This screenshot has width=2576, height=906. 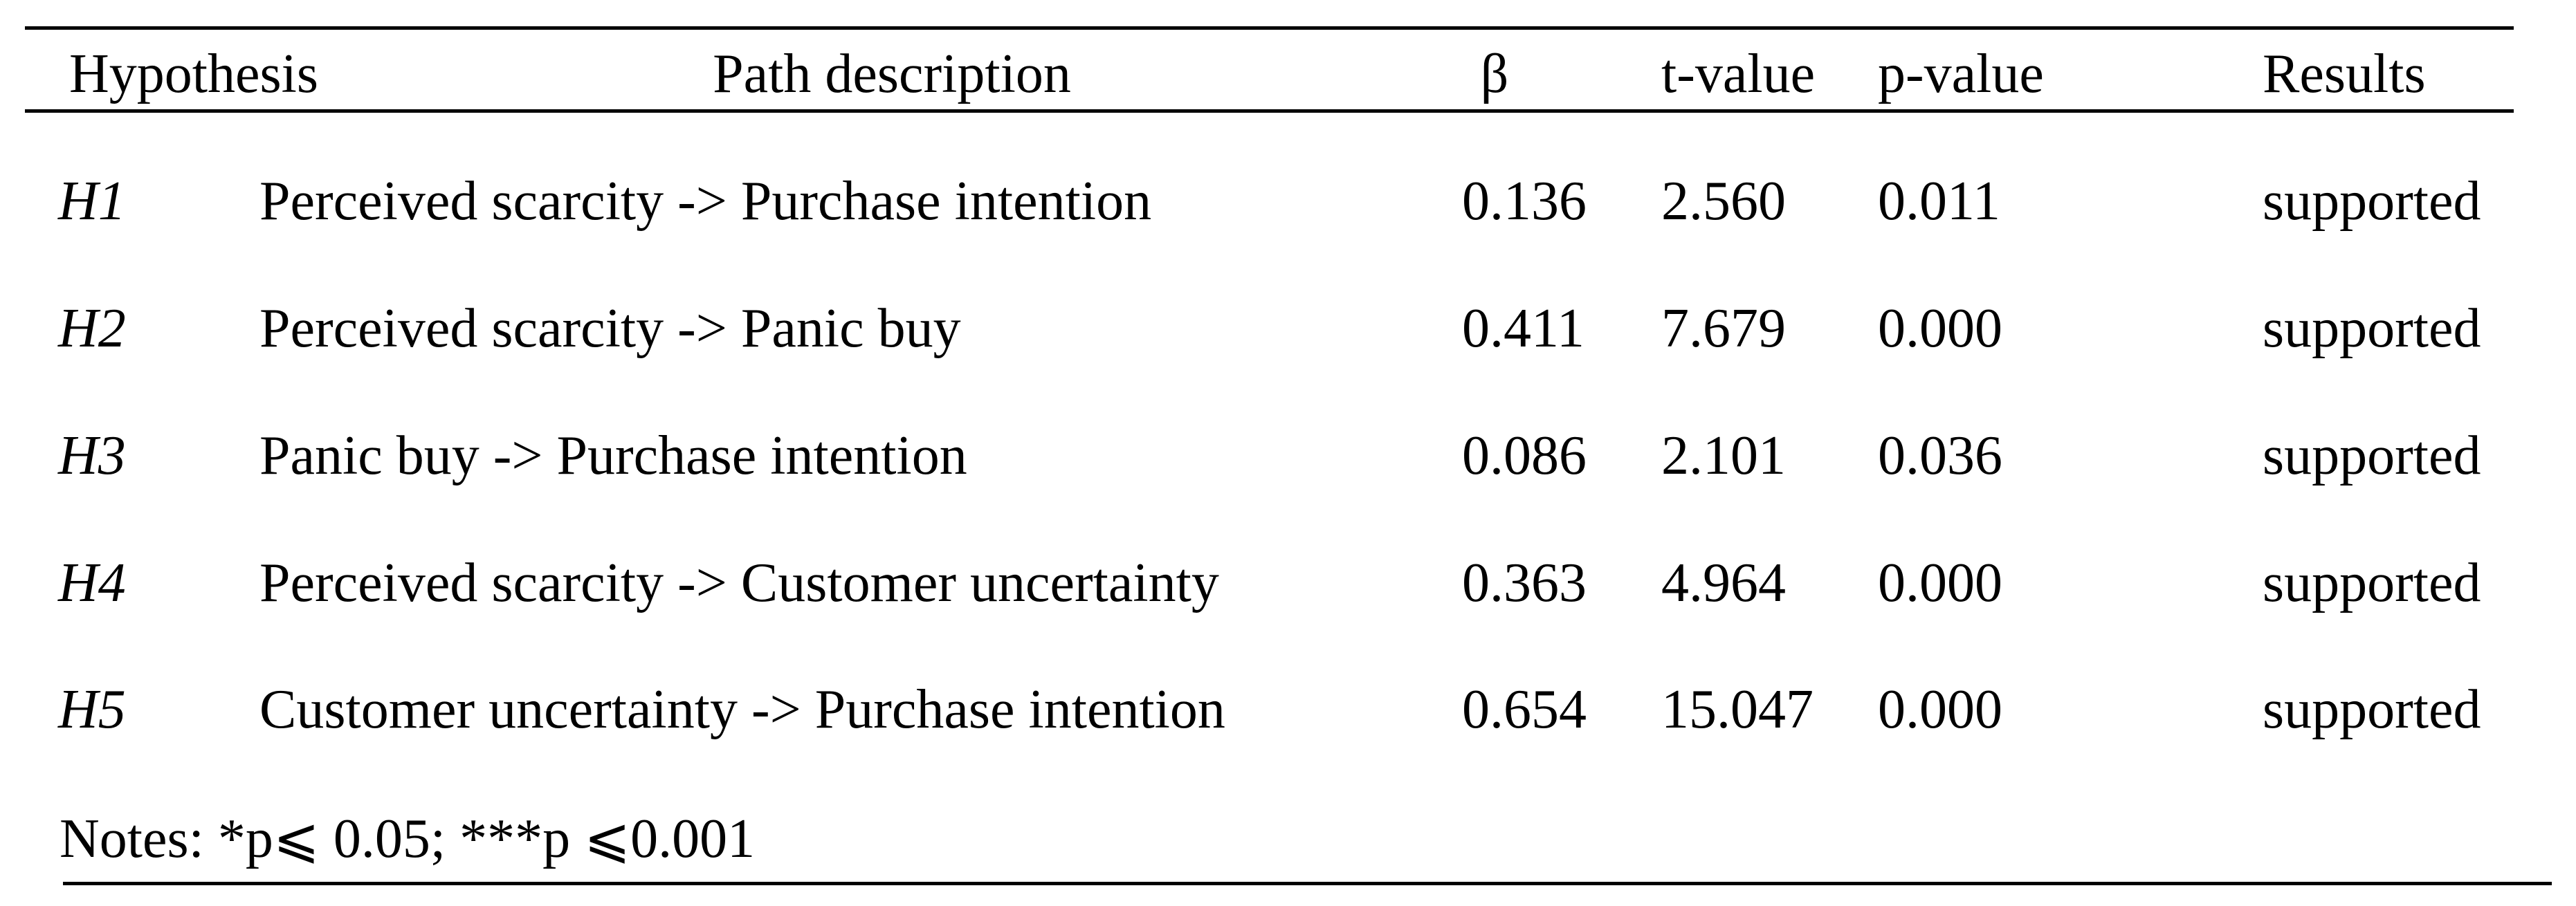 What do you see at coordinates (892, 74) in the screenshot?
I see `header-path-description: Path description` at bounding box center [892, 74].